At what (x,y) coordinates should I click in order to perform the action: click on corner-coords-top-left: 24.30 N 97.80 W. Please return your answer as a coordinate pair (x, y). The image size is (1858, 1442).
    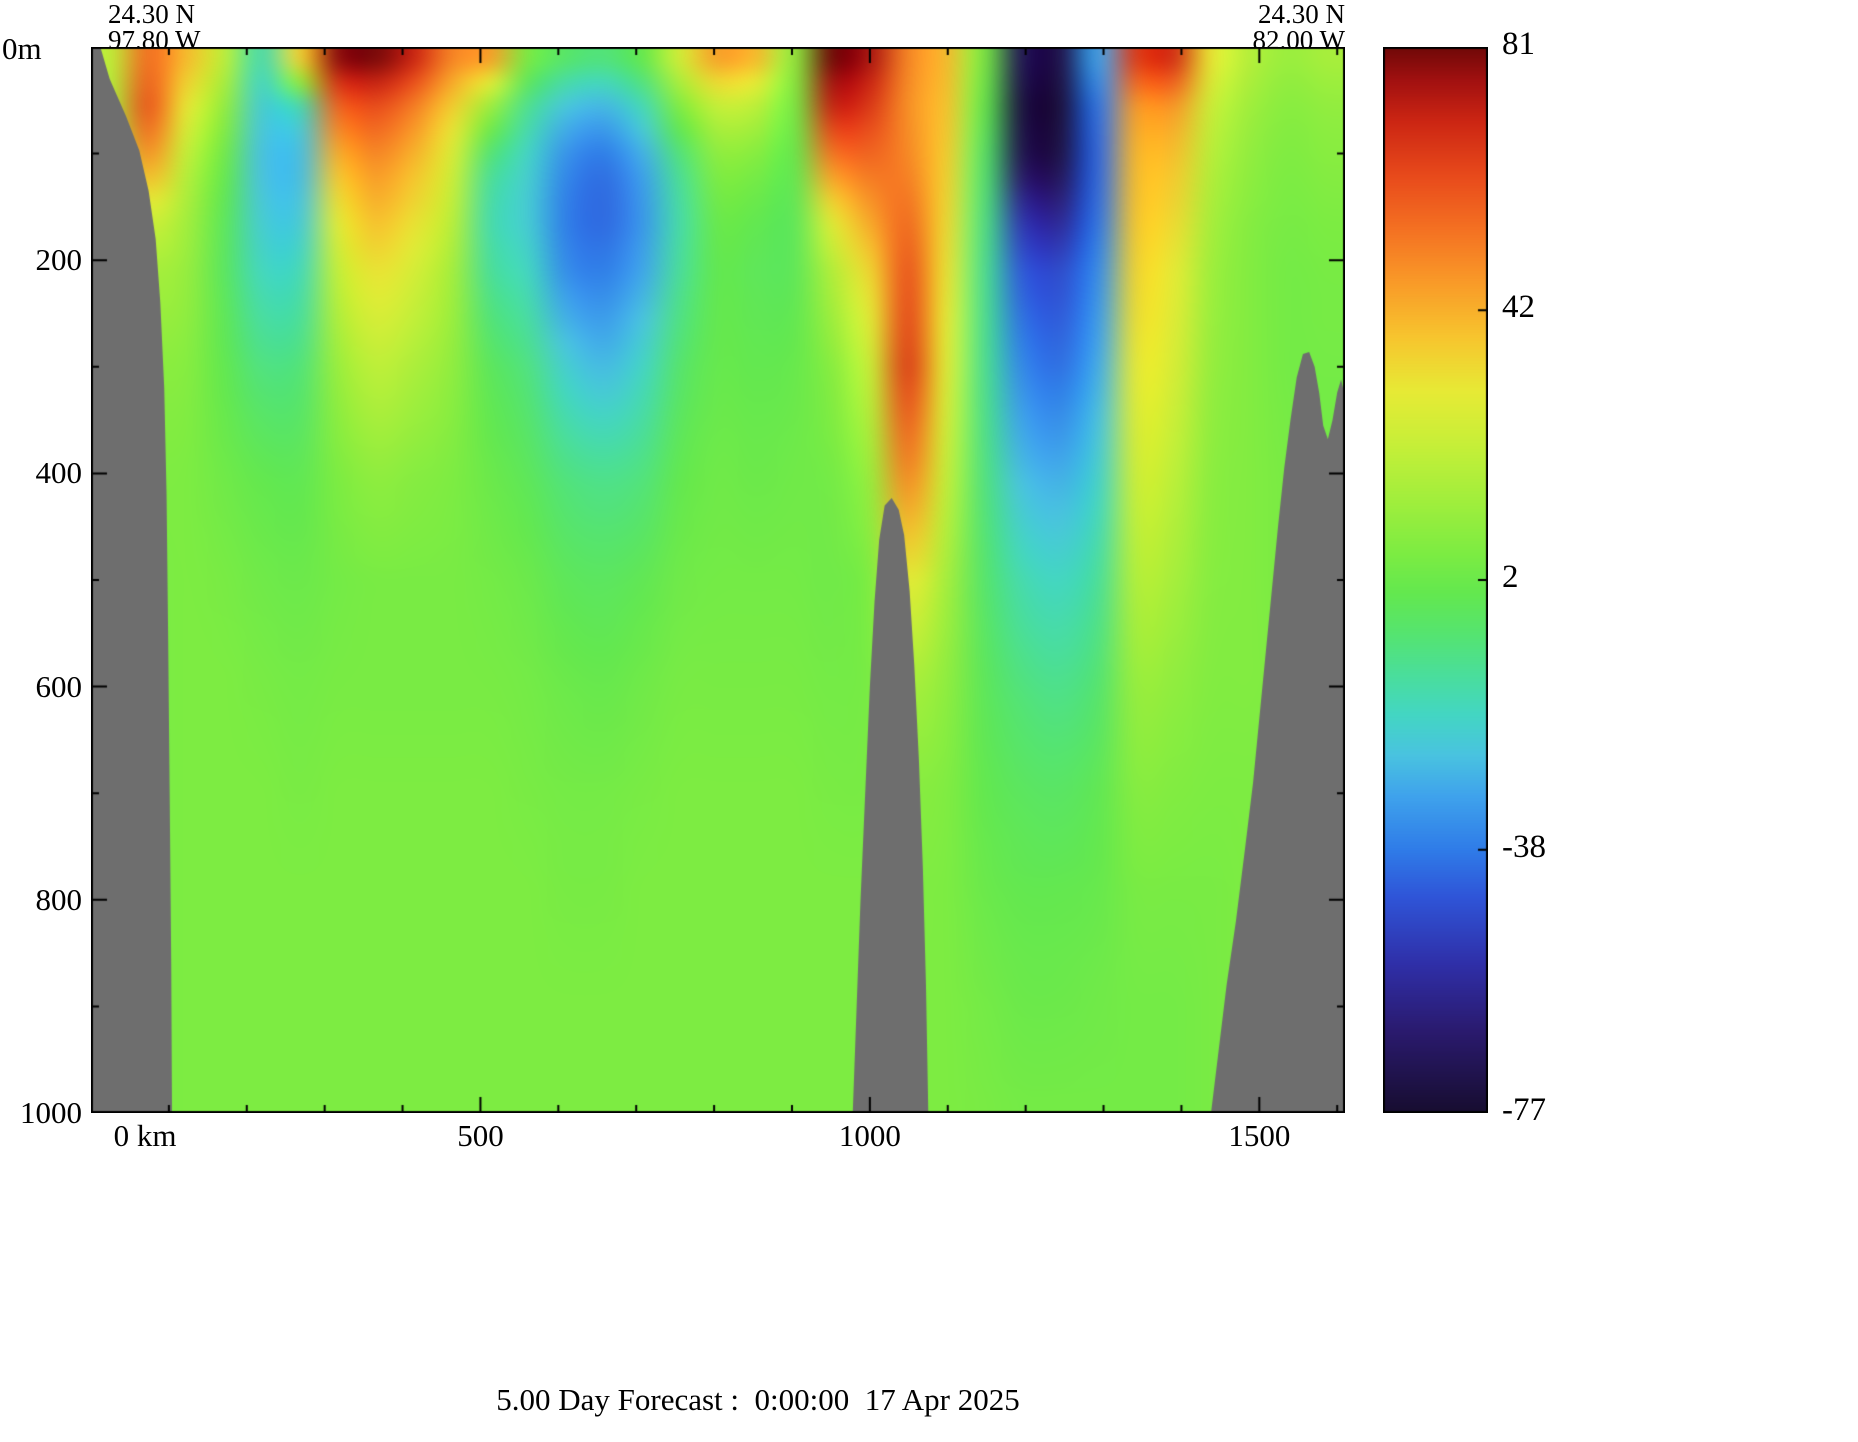
    Looking at the image, I should click on (154, 27).